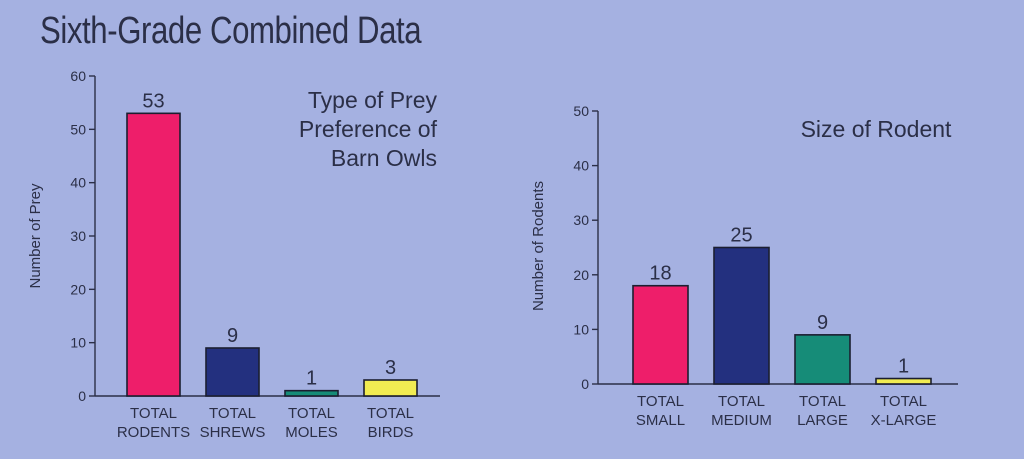 Image resolution: width=1024 pixels, height=459 pixels. I want to click on data-label: 53, so click(153, 101).